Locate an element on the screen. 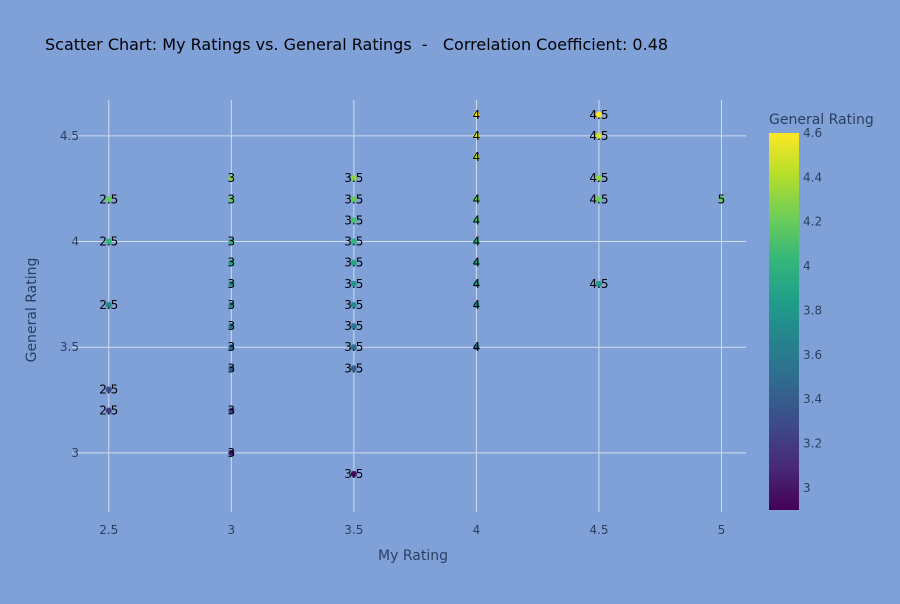 The image size is (900, 604). colorbar-tick-label: 4 is located at coordinates (807, 266).